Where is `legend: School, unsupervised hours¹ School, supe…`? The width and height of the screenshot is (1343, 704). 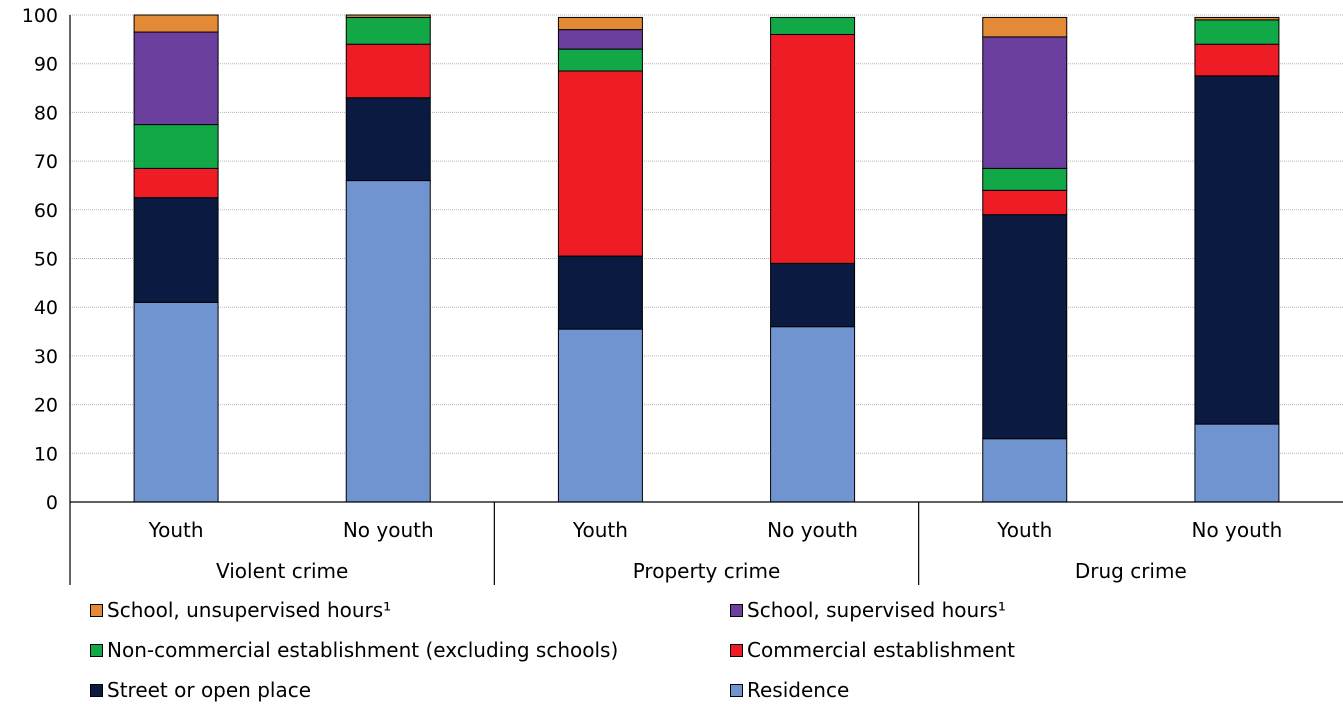 legend: School, unsupervised hours¹ School, supe… is located at coordinates (690, 651).